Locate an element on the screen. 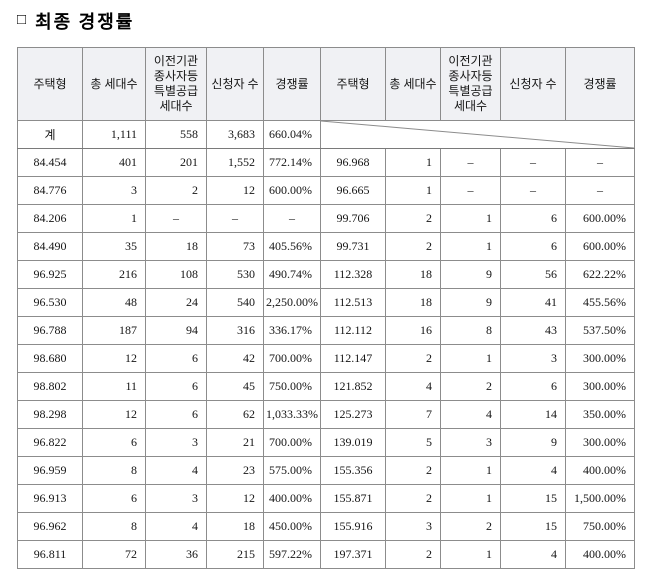 The height and width of the screenshot is (585, 648). cell-left-total: 6 is located at coordinates (114, 498).